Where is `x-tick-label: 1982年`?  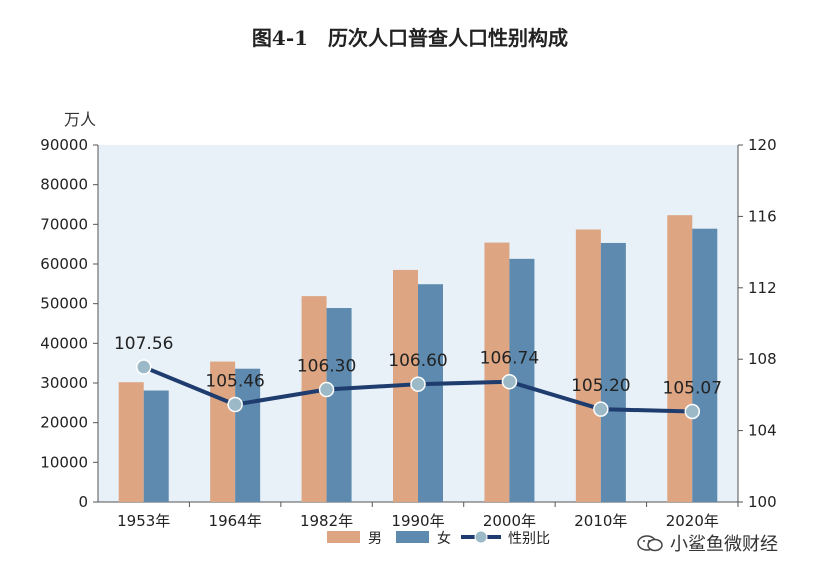
x-tick-label: 1982年 is located at coordinates (326, 521).